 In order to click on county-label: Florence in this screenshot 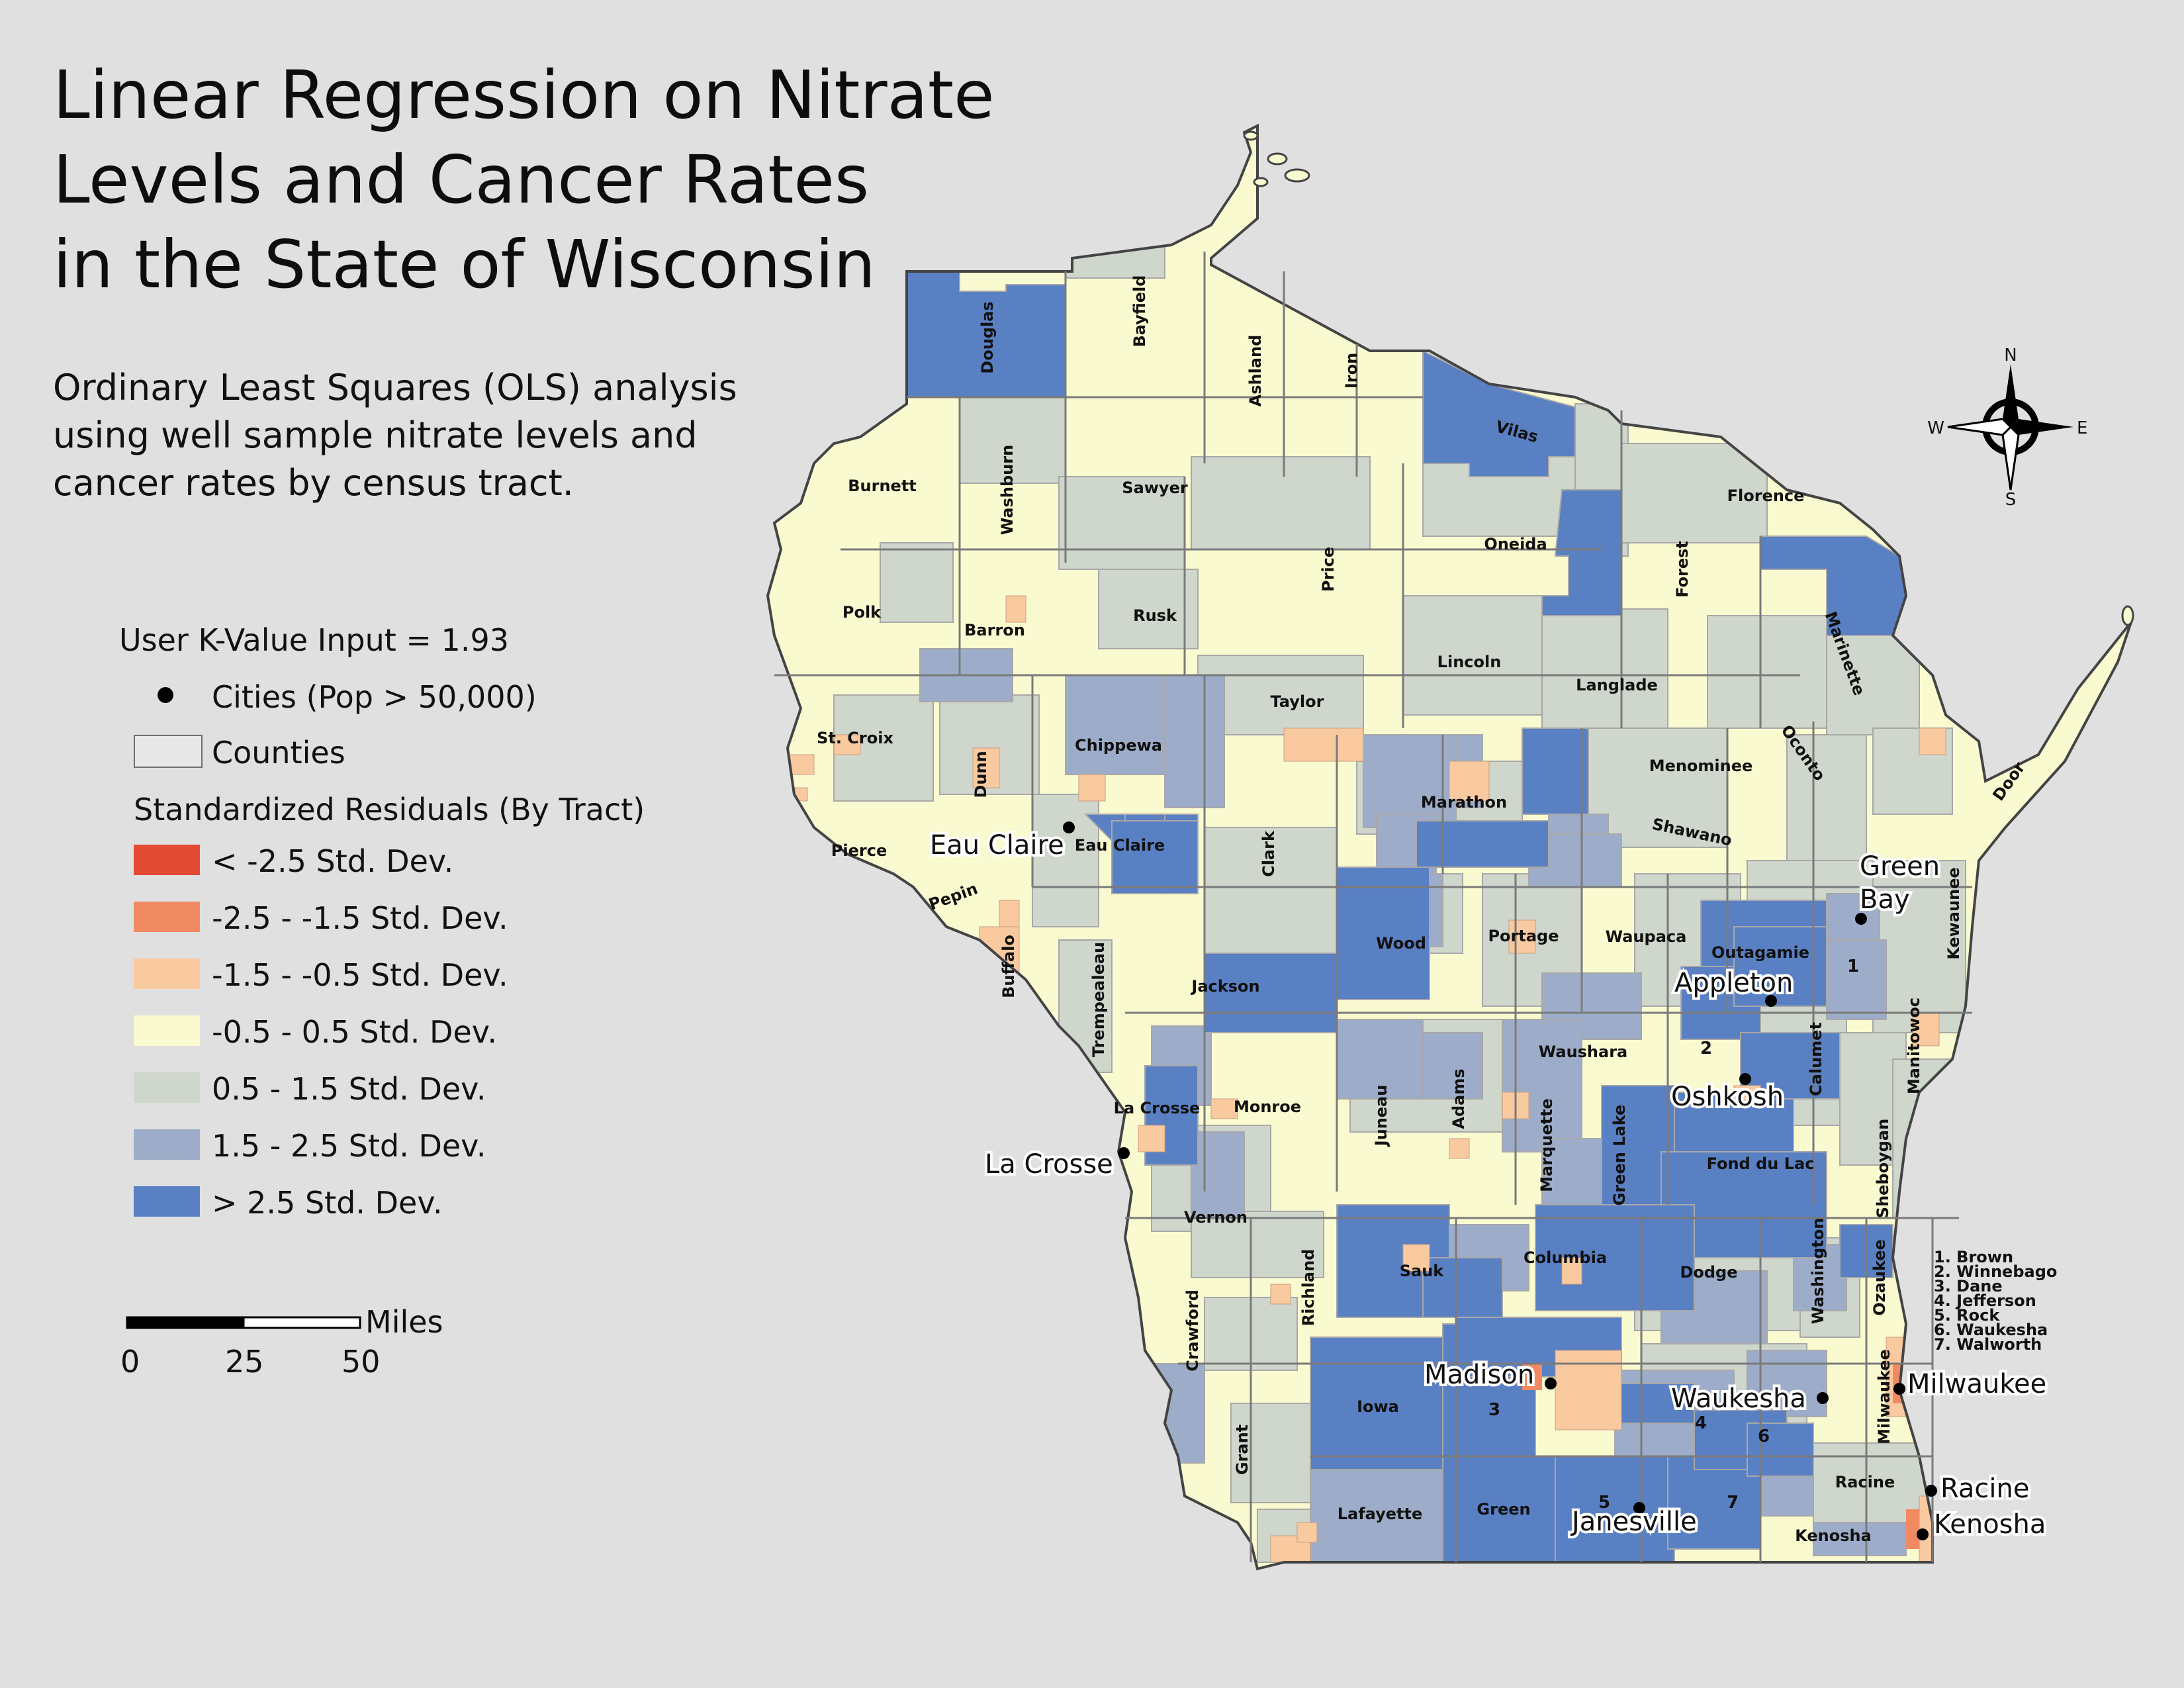, I will do `click(1766, 496)`.